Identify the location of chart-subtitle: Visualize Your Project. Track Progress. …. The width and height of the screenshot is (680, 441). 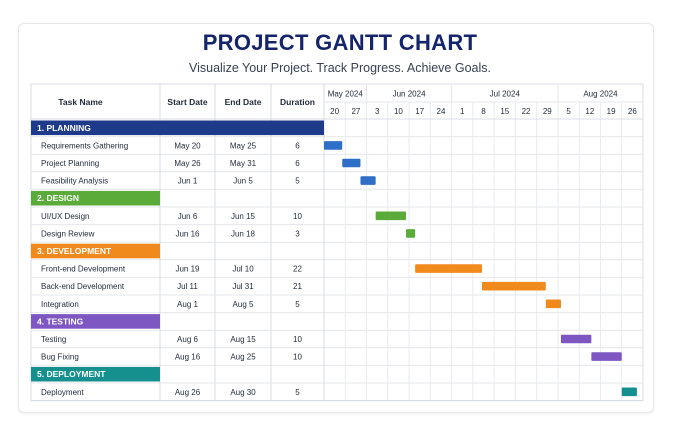
(339, 68).